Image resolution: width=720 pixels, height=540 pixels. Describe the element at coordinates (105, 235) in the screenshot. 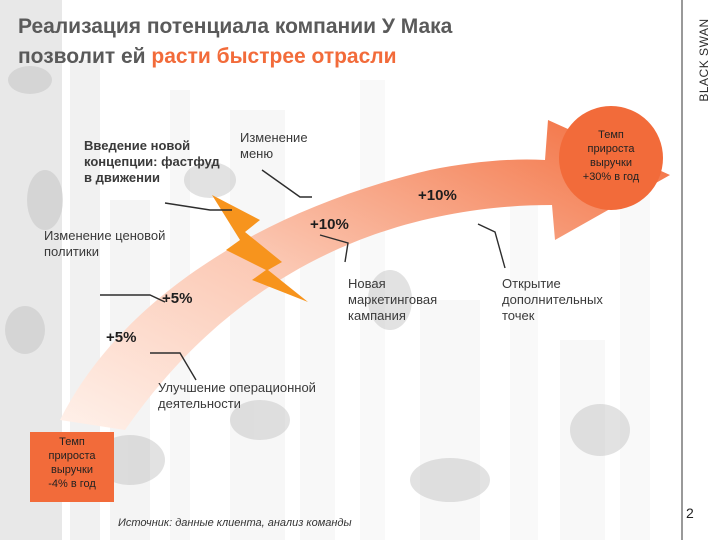

I see `pricing-line-1: Изменение ценовой` at that location.